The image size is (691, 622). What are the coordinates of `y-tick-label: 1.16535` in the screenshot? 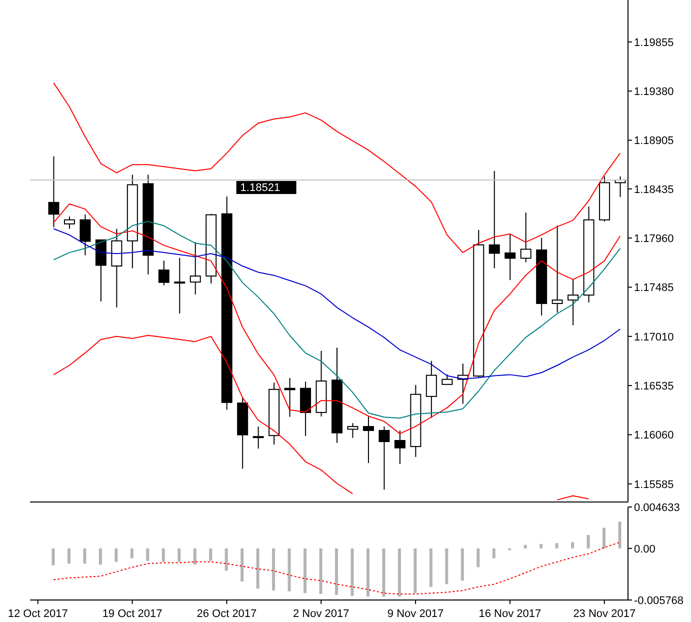 It's located at (654, 386).